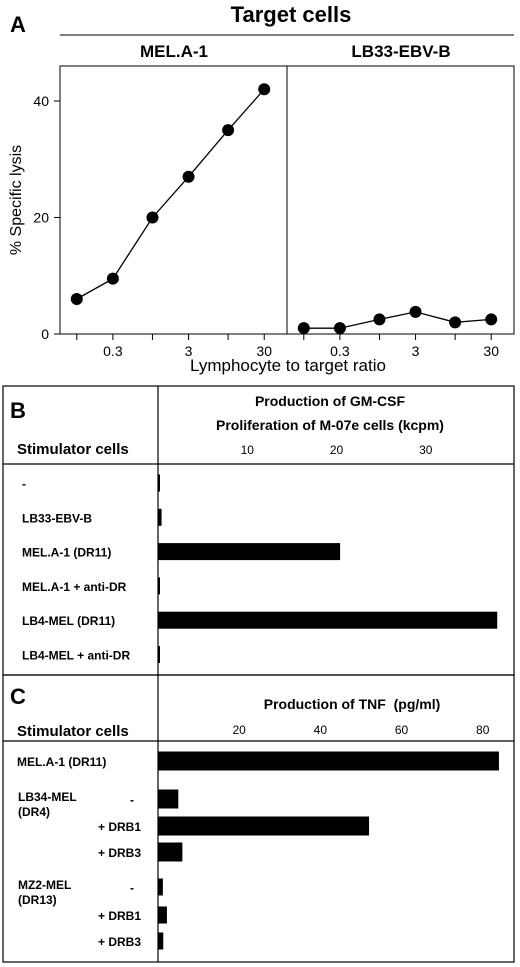  What do you see at coordinates (61, 762) in the screenshot?
I see `category-group-label: MEL.A-1 (DR11)` at bounding box center [61, 762].